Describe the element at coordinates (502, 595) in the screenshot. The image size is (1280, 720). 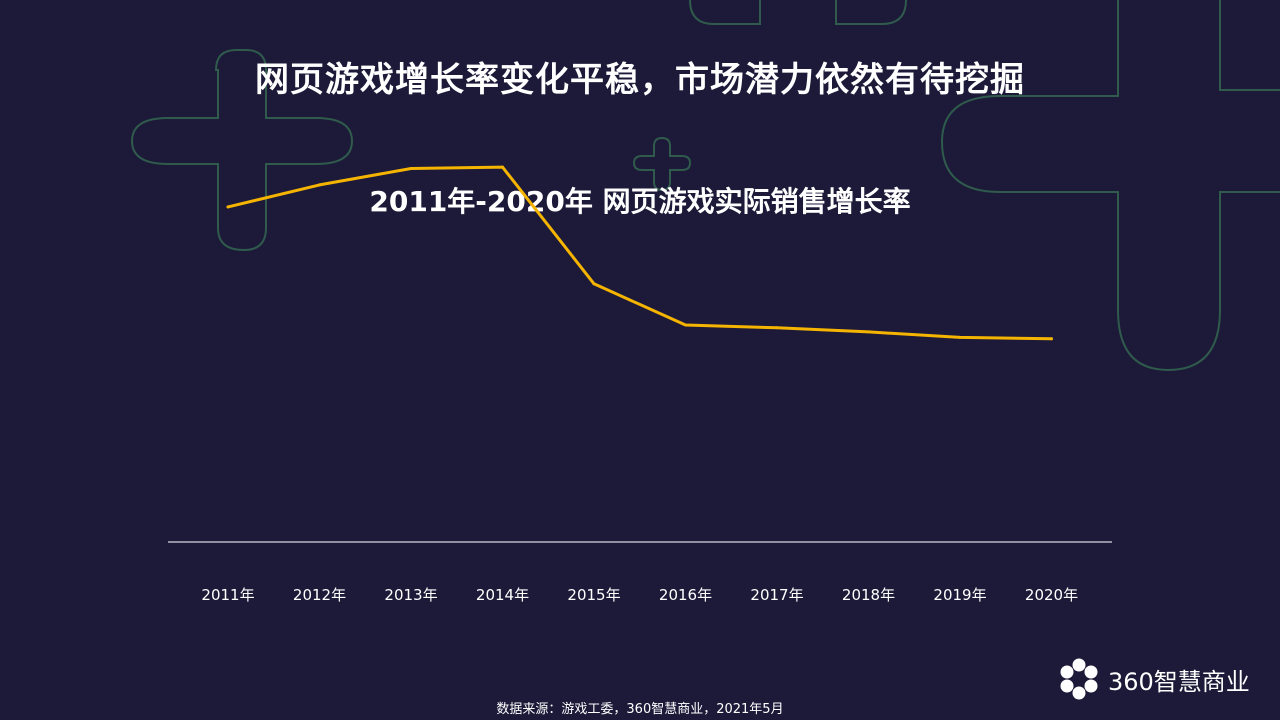
I see `x-tick-label: 2014年` at that location.